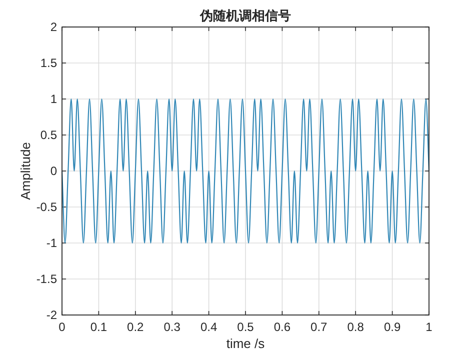 The width and height of the screenshot is (474, 355). I want to click on y-tick-label: 0, so click(54, 171).